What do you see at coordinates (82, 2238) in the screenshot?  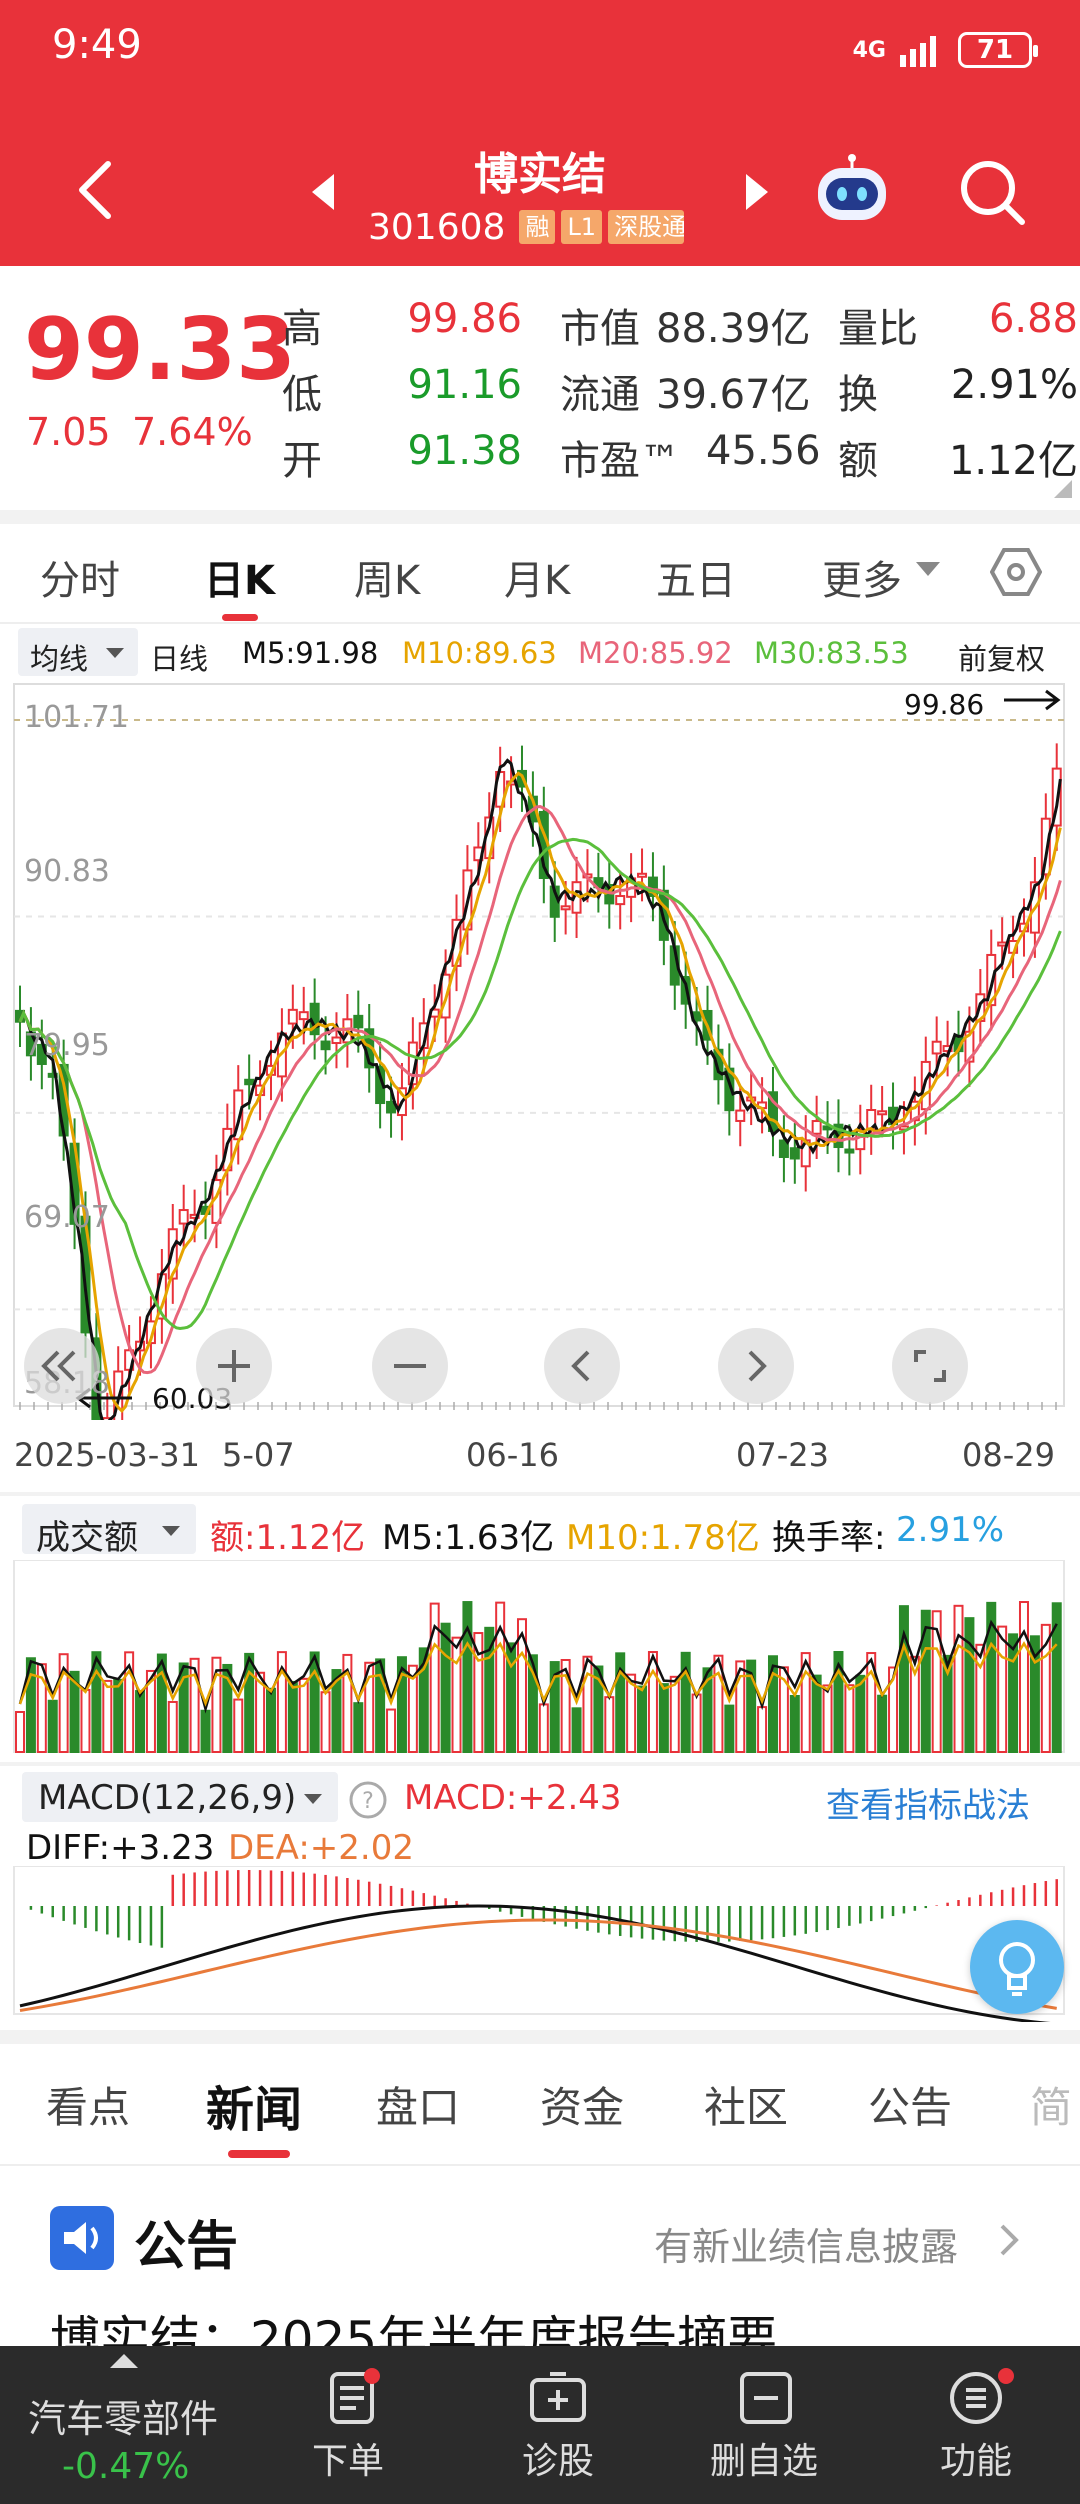 I see `announcement-icon` at bounding box center [82, 2238].